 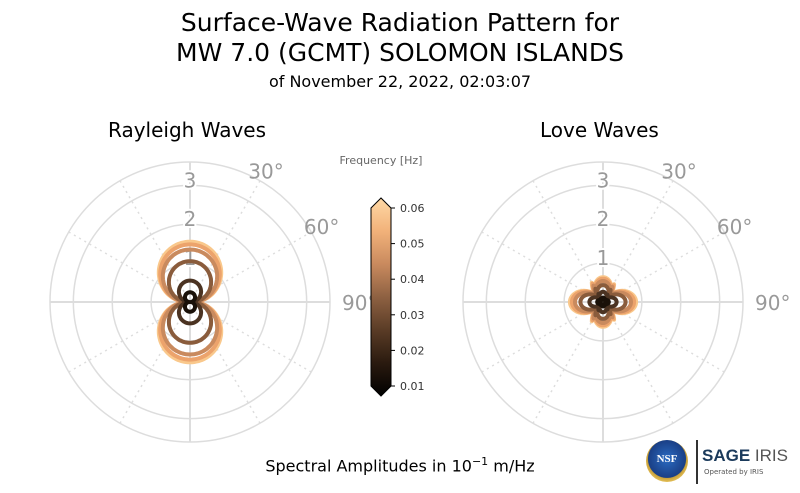 I want to click on amplitude-units-note: Spectral Amplitudes in 10−1 m/Hz, so click(x=400, y=465).